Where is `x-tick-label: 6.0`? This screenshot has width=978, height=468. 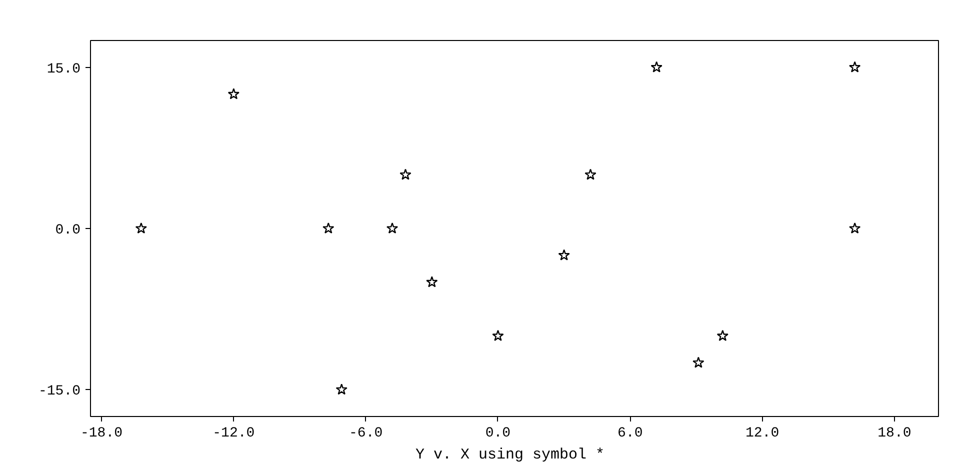 x-tick-label: 6.0 is located at coordinates (630, 434).